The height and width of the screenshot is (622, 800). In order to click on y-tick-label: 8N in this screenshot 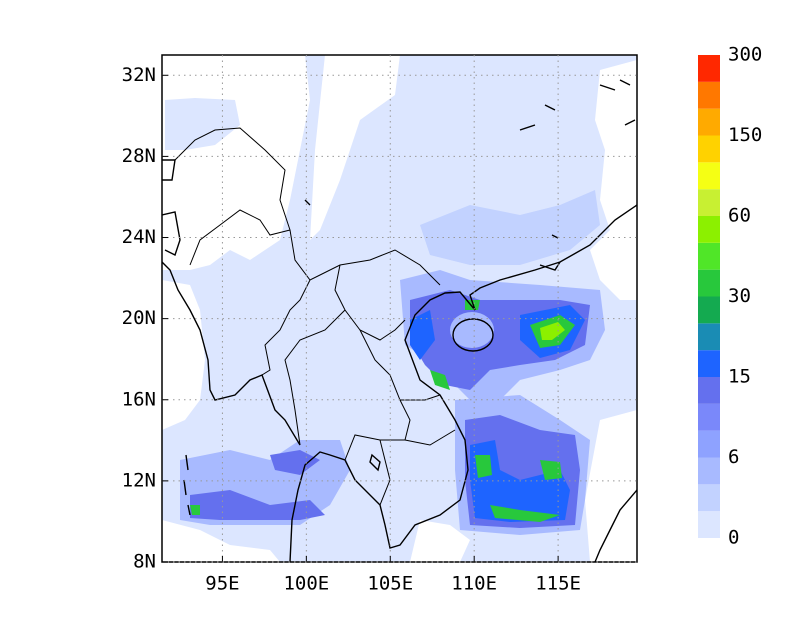, I will do `click(144, 562)`.